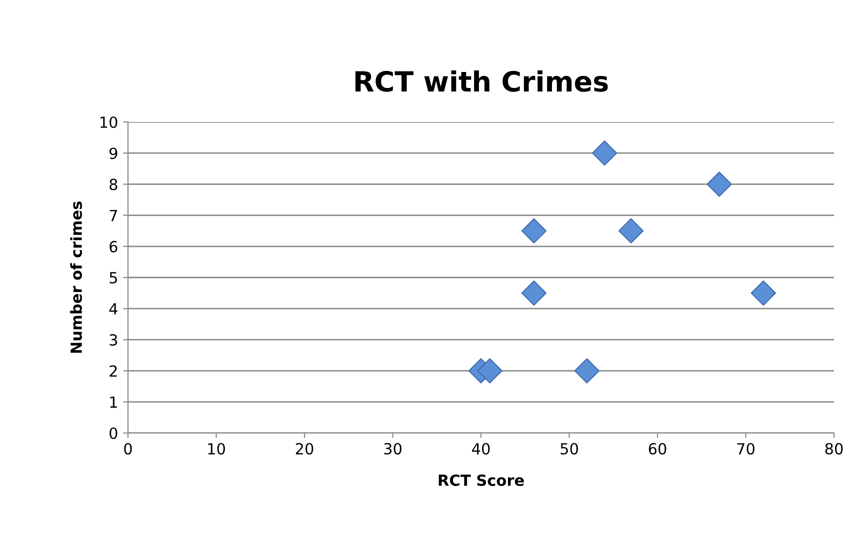 Image resolution: width=865 pixels, height=542 pixels. What do you see at coordinates (113, 402) in the screenshot?
I see `y-tick-label: 1` at bounding box center [113, 402].